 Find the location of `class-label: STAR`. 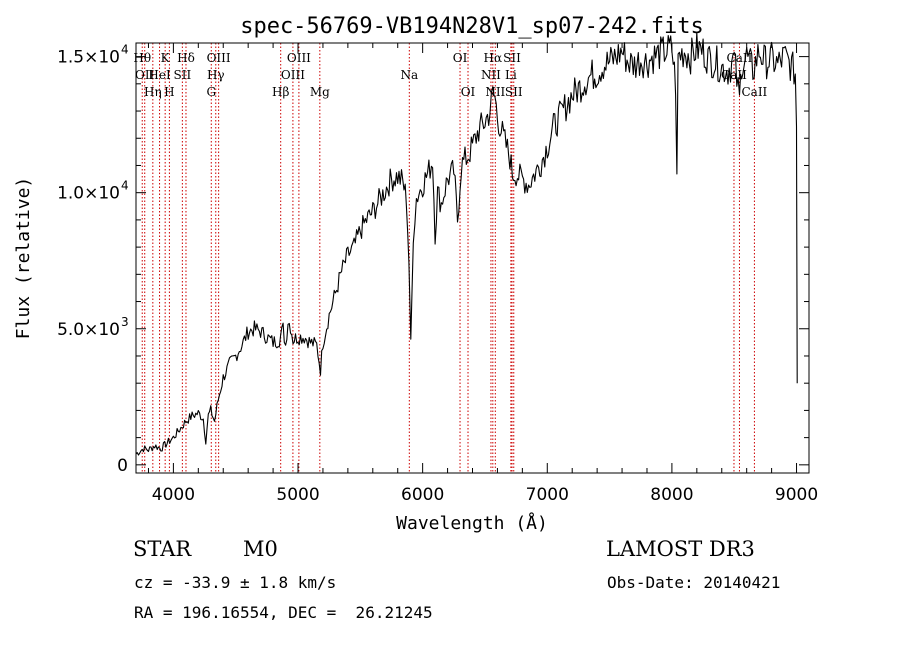

class-label: STAR is located at coordinates (162, 549).